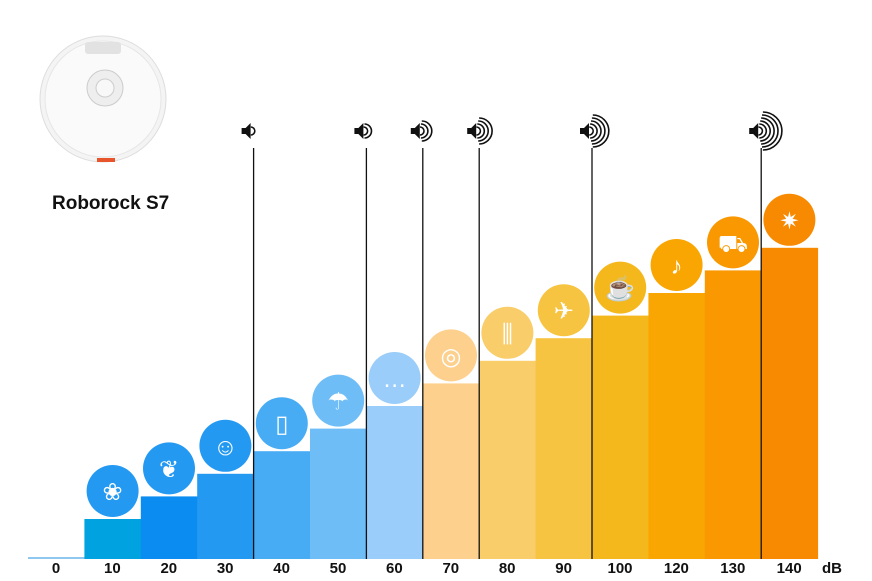 The width and height of the screenshot is (872, 581). I want to click on hair-dryer-icon: ✈, so click(563, 310).